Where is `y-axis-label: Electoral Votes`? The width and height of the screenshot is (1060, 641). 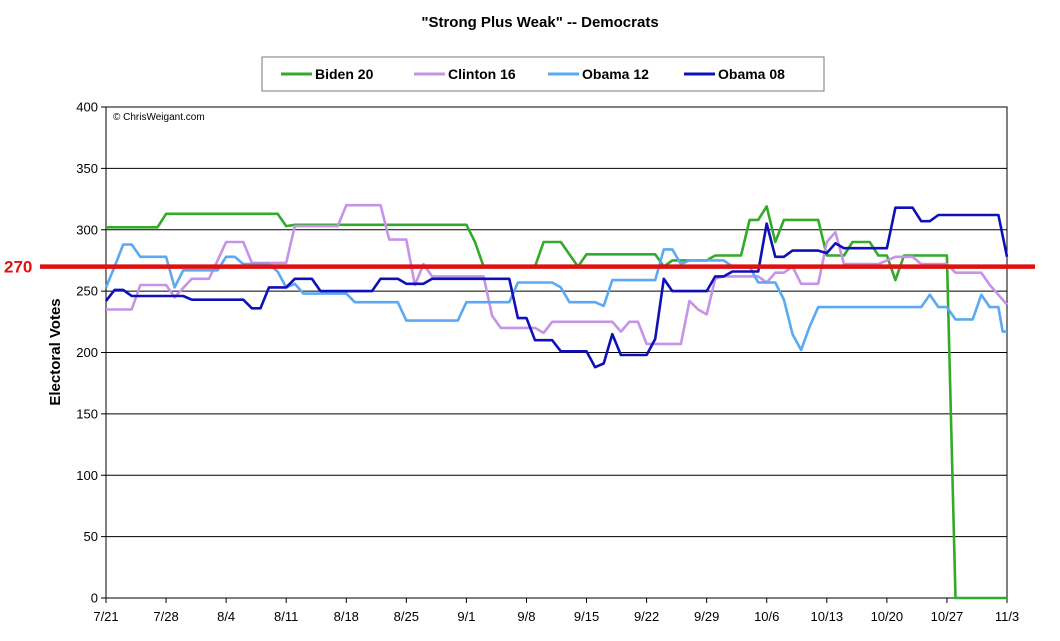
y-axis-label: Electoral Votes is located at coordinates (55, 351).